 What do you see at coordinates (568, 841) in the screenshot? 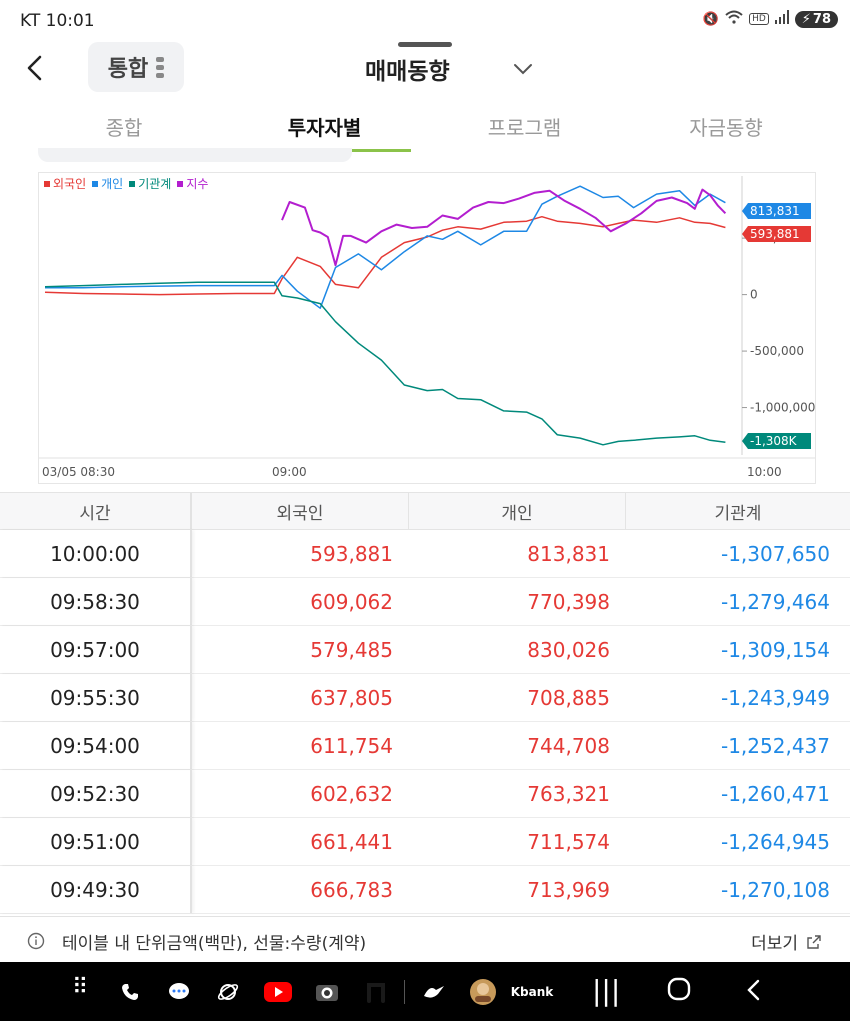
I see `cell-individual: 711,574` at bounding box center [568, 841].